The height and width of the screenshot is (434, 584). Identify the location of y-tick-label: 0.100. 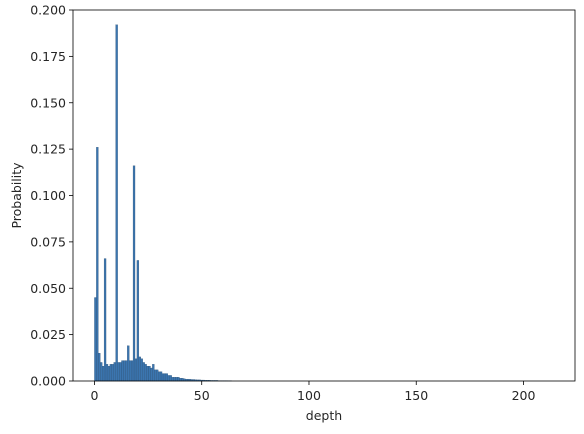
(48, 195).